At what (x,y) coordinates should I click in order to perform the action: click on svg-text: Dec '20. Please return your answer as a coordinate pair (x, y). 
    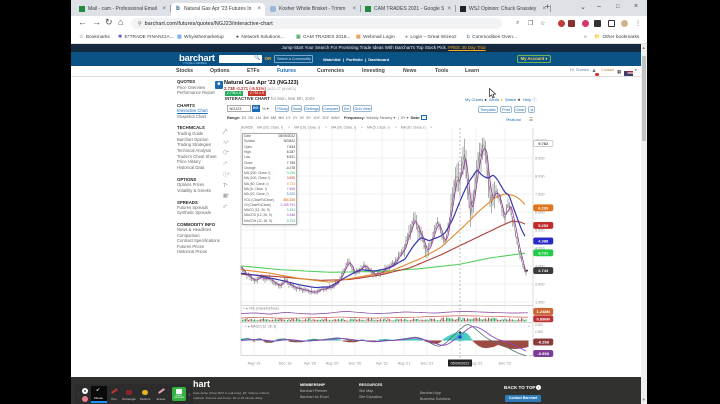
    Looking at the image, I should click on (355, 364).